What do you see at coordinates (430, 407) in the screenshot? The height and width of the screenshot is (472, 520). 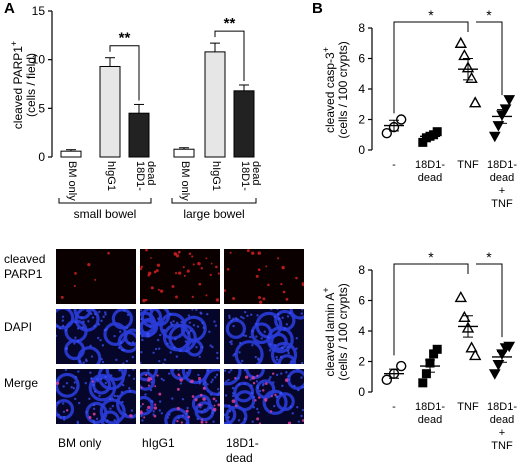 I see `category-label: 18D1-` at bounding box center [430, 407].